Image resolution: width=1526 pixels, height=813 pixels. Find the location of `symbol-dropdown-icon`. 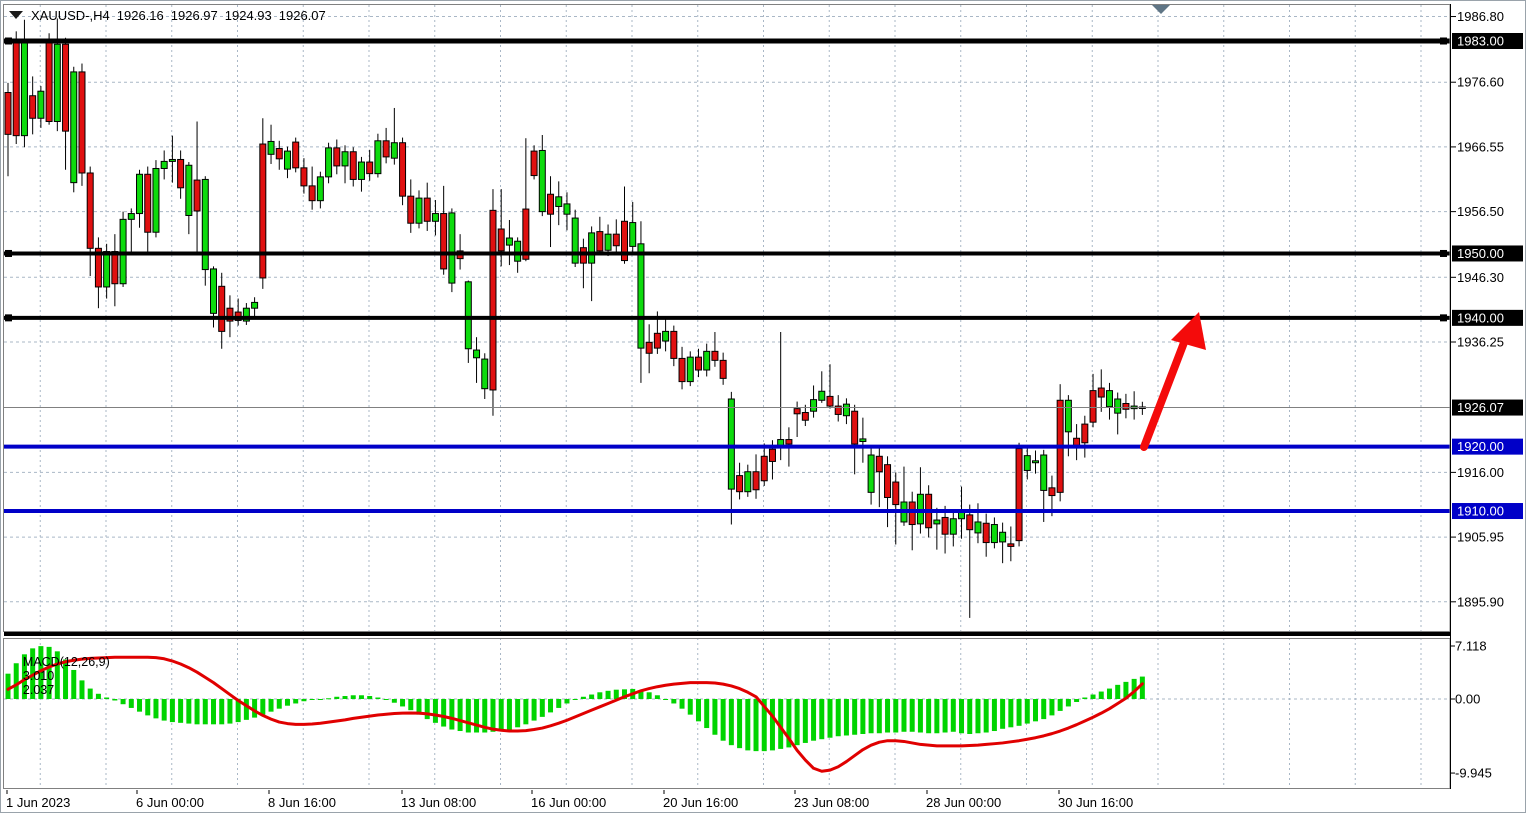

symbol-dropdown-icon is located at coordinates (16, 15).